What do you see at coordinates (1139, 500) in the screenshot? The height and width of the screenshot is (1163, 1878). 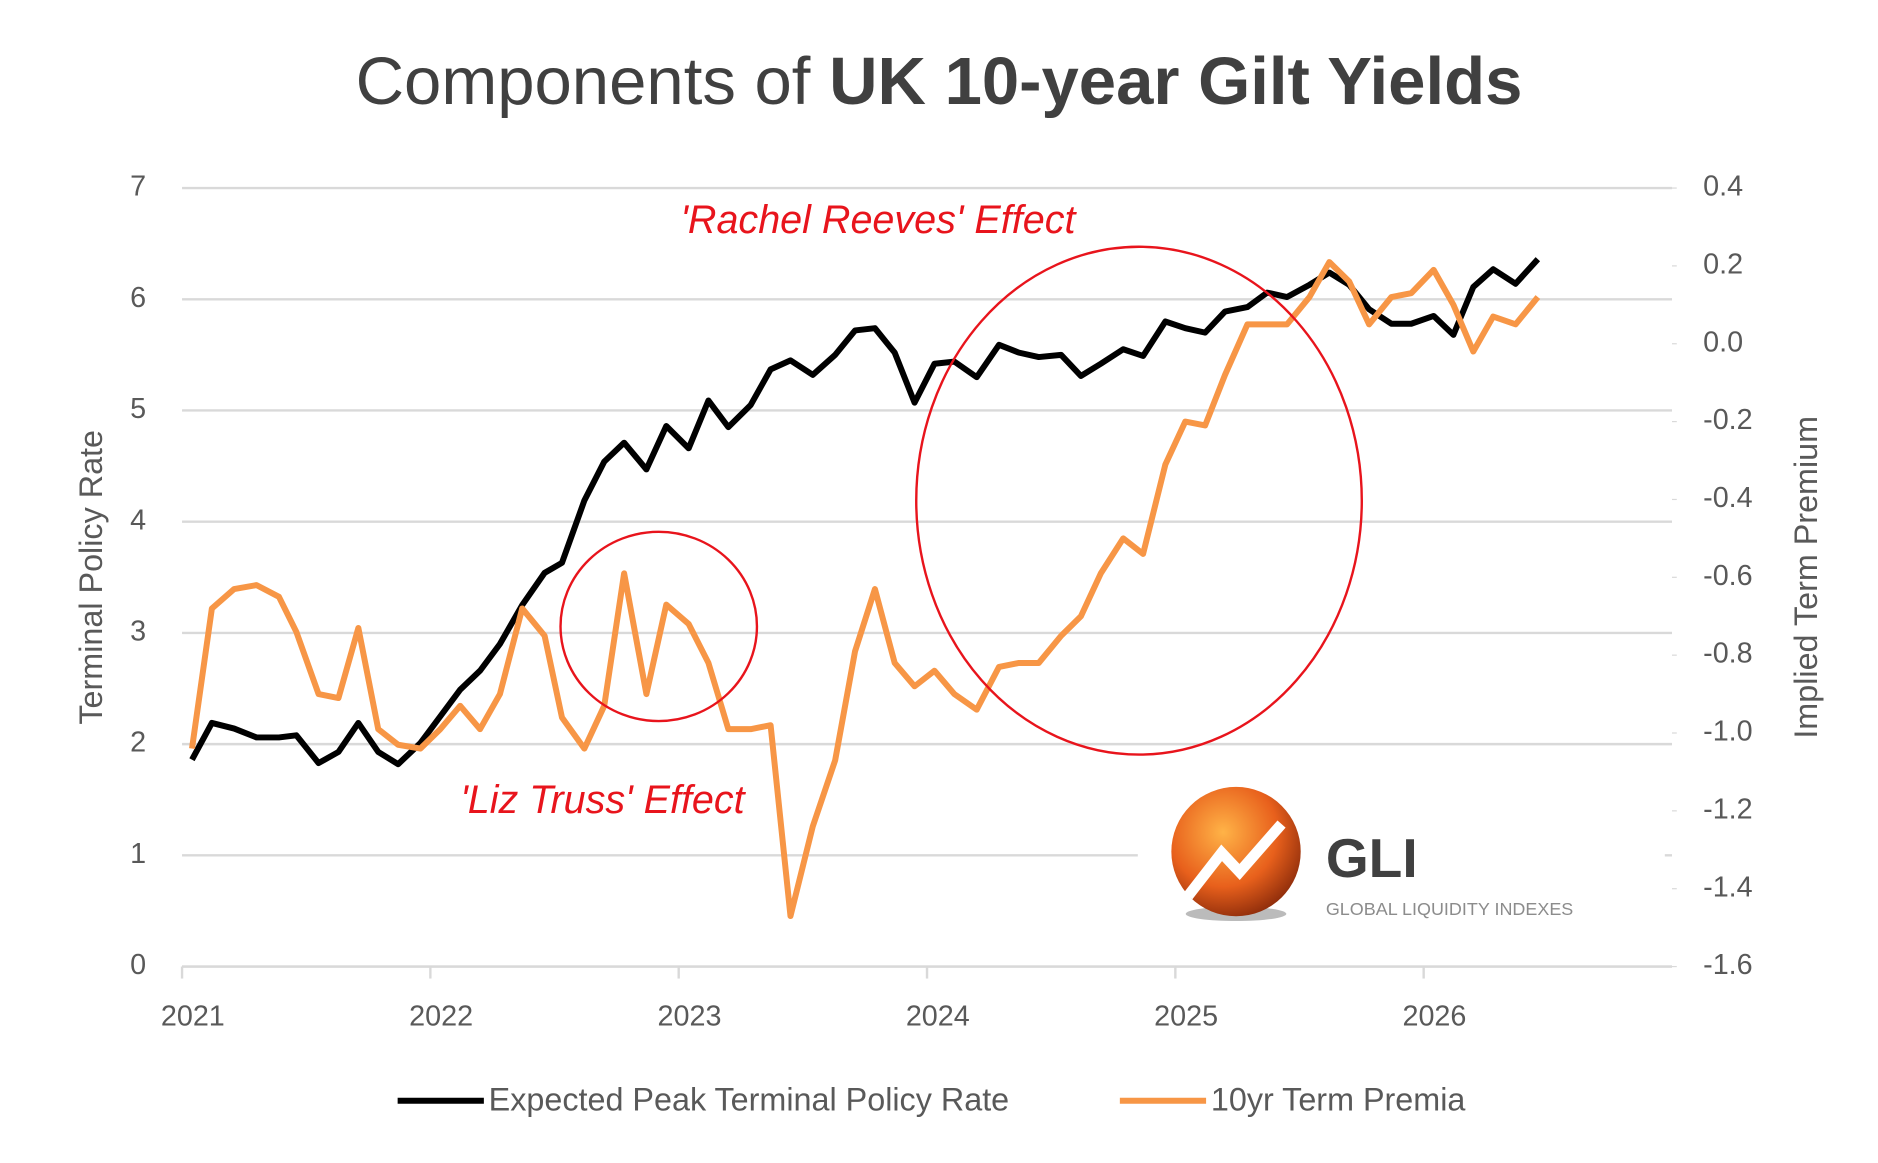 I see `reeves-circle` at bounding box center [1139, 500].